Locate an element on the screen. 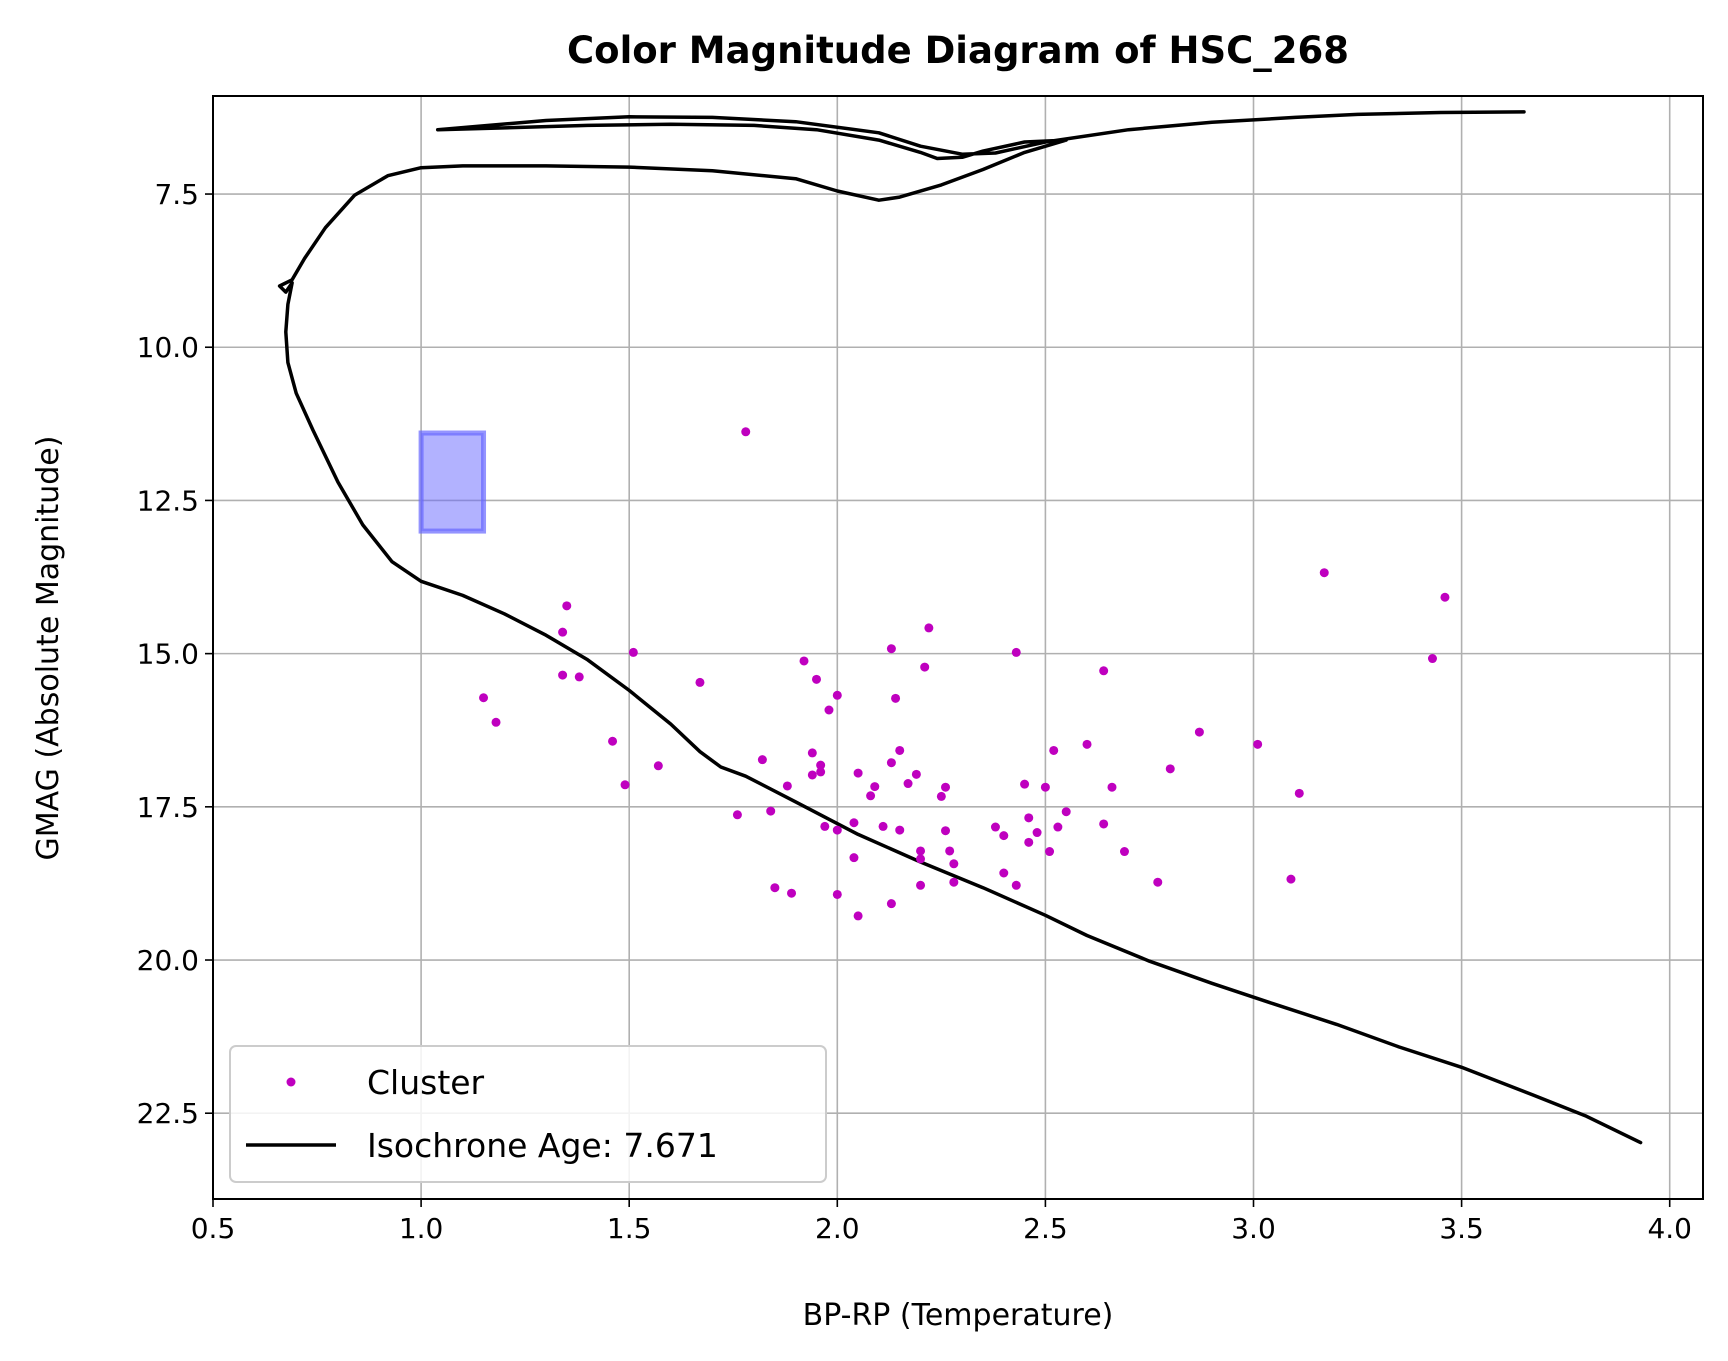 The height and width of the screenshot is (1361, 1728). x-tick-label: 1.5 is located at coordinates (629, 1228).